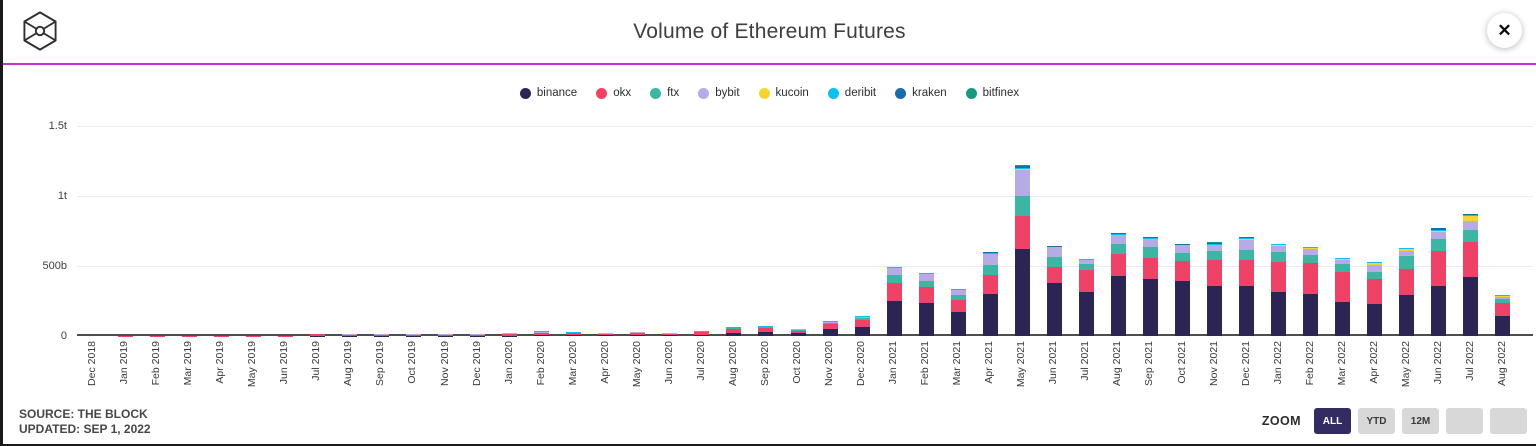 The width and height of the screenshot is (1536, 446). I want to click on x-axis-label: Jul 2022, so click(1469, 361).